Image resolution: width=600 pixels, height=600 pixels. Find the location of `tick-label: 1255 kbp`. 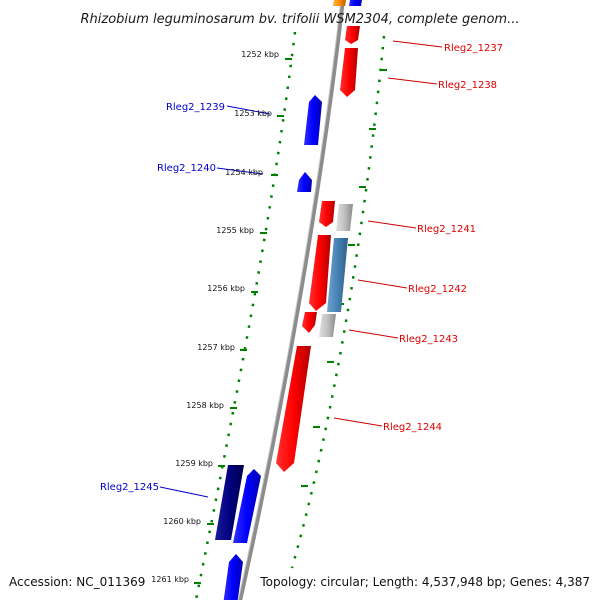

tick-label: 1255 kbp is located at coordinates (235, 230).